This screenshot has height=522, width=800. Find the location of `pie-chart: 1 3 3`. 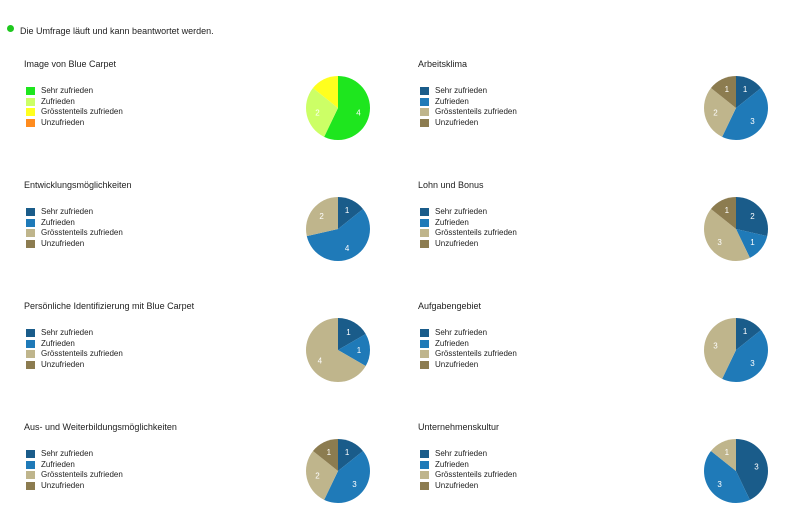

pie-chart: 1 3 3 is located at coordinates (736, 350).